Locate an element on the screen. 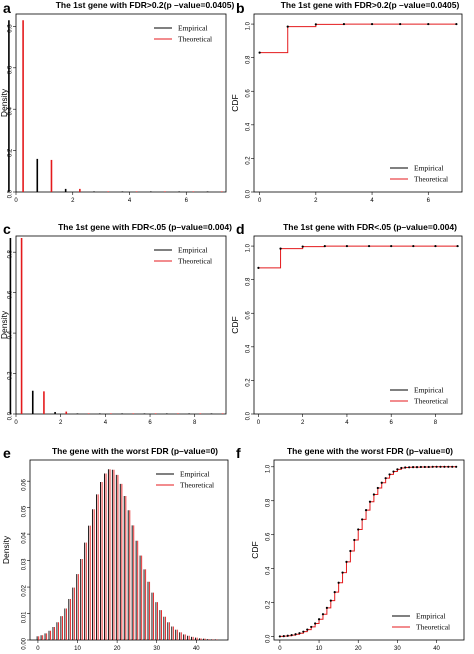 The height and width of the screenshot is (654, 474). y-tick-label: 0.02 is located at coordinates (25, 590).